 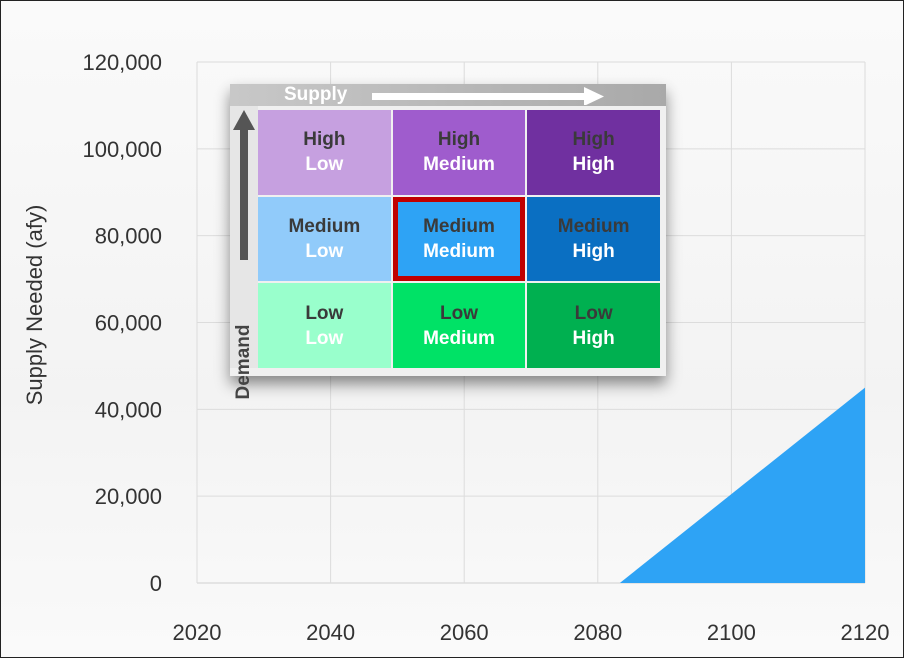 What do you see at coordinates (34, 305) in the screenshot?
I see `y-axis-label: Supply Needed (afy)` at bounding box center [34, 305].